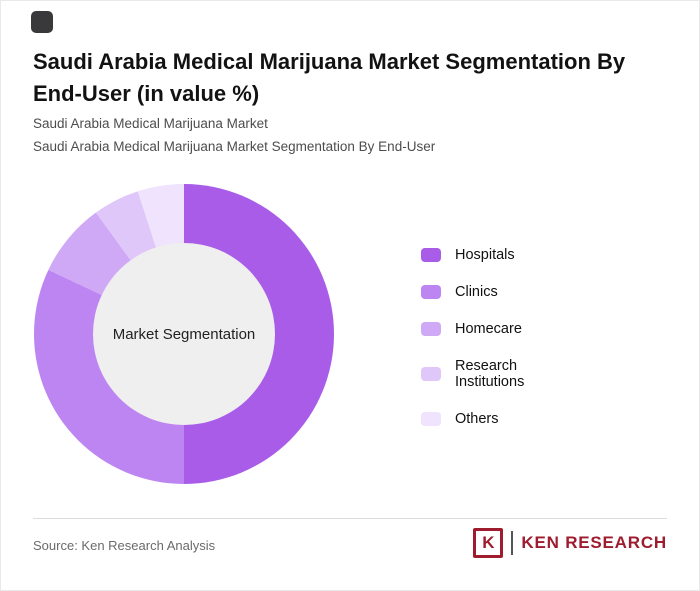 The image size is (700, 591). I want to click on legend-item: Clinics, so click(472, 292).